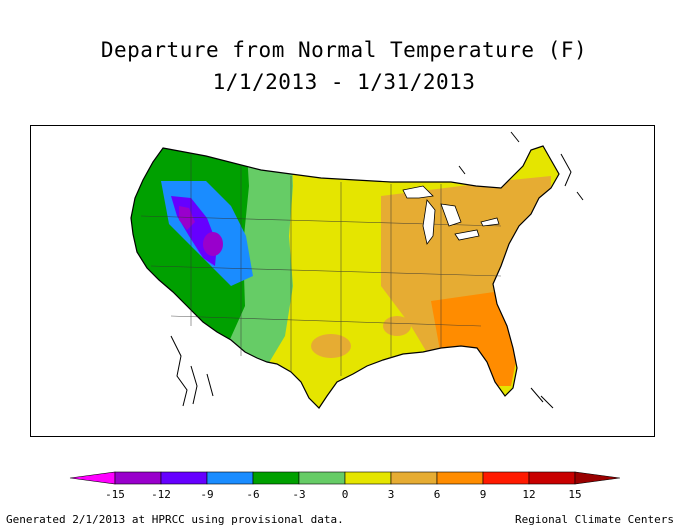  Describe the element at coordinates (115, 494) in the screenshot. I see `legend-tick-label: -15` at that location.